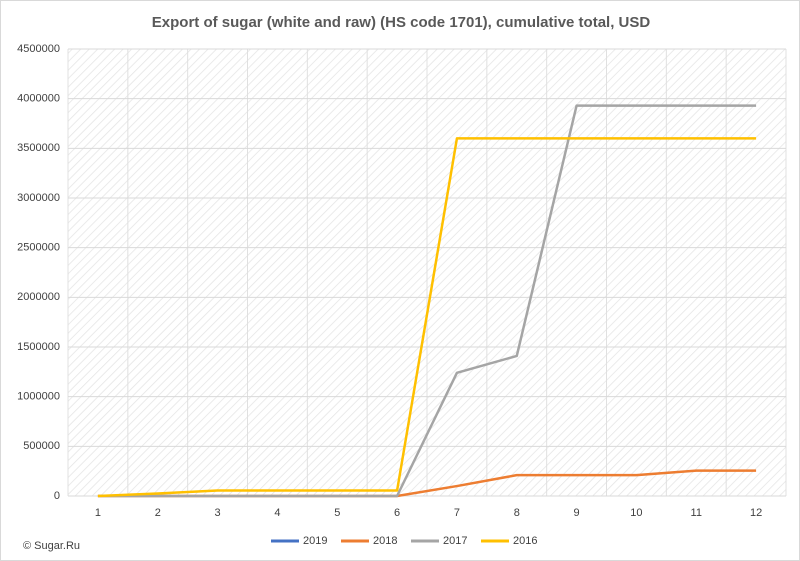 The width and height of the screenshot is (800, 561). Describe the element at coordinates (38, 49) in the screenshot. I see `y-tick-label: 4500000` at that location.